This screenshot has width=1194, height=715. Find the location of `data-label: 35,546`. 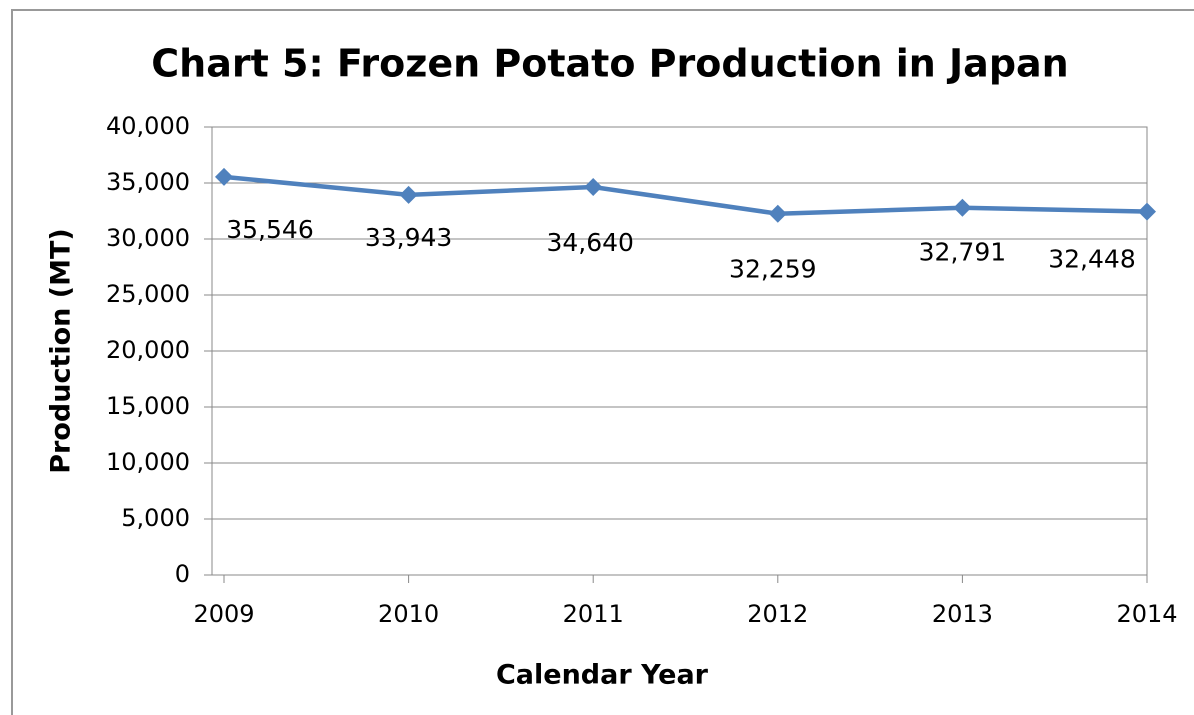

data-label: 35,546 is located at coordinates (269, 229).